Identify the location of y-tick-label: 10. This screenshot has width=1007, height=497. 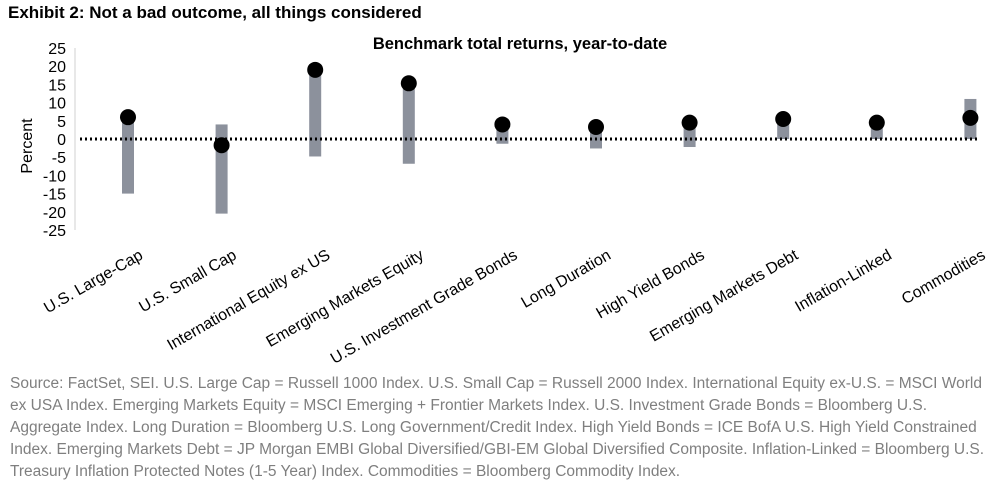
(57, 104).